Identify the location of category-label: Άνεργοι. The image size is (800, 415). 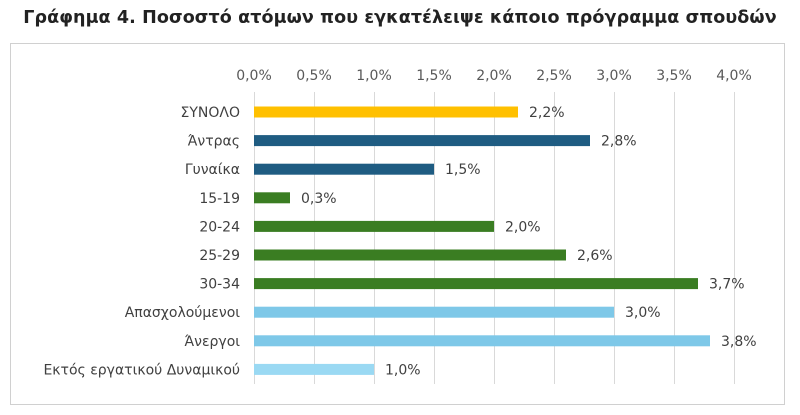
(212, 342).